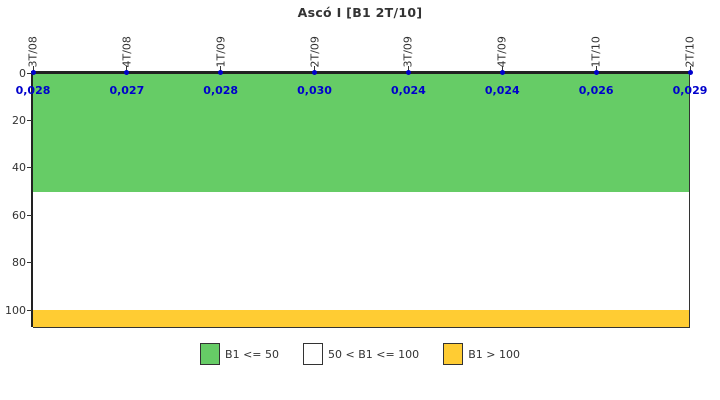 Image resolution: width=720 pixels, height=400 pixels. I want to click on y-tick-label-80: 80, so click(19, 263).